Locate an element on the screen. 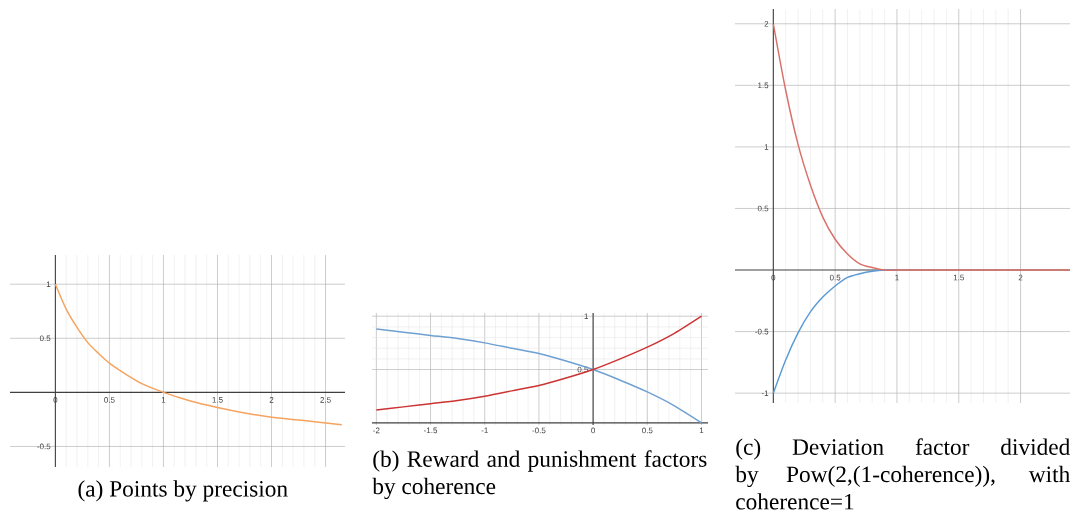 This screenshot has height=512, width=1075. text: (b) Reward and punishment factors by coherence is located at coordinates (539, 475).